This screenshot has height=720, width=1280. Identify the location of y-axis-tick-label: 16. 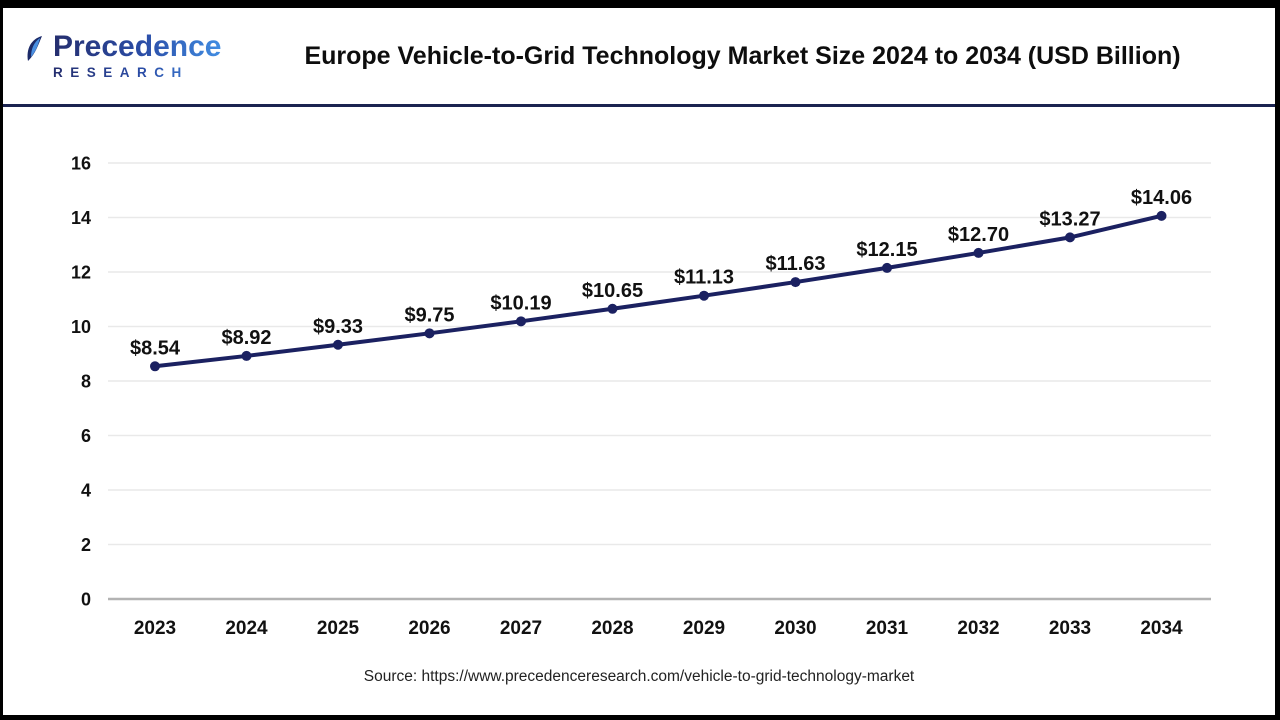
(81, 164).